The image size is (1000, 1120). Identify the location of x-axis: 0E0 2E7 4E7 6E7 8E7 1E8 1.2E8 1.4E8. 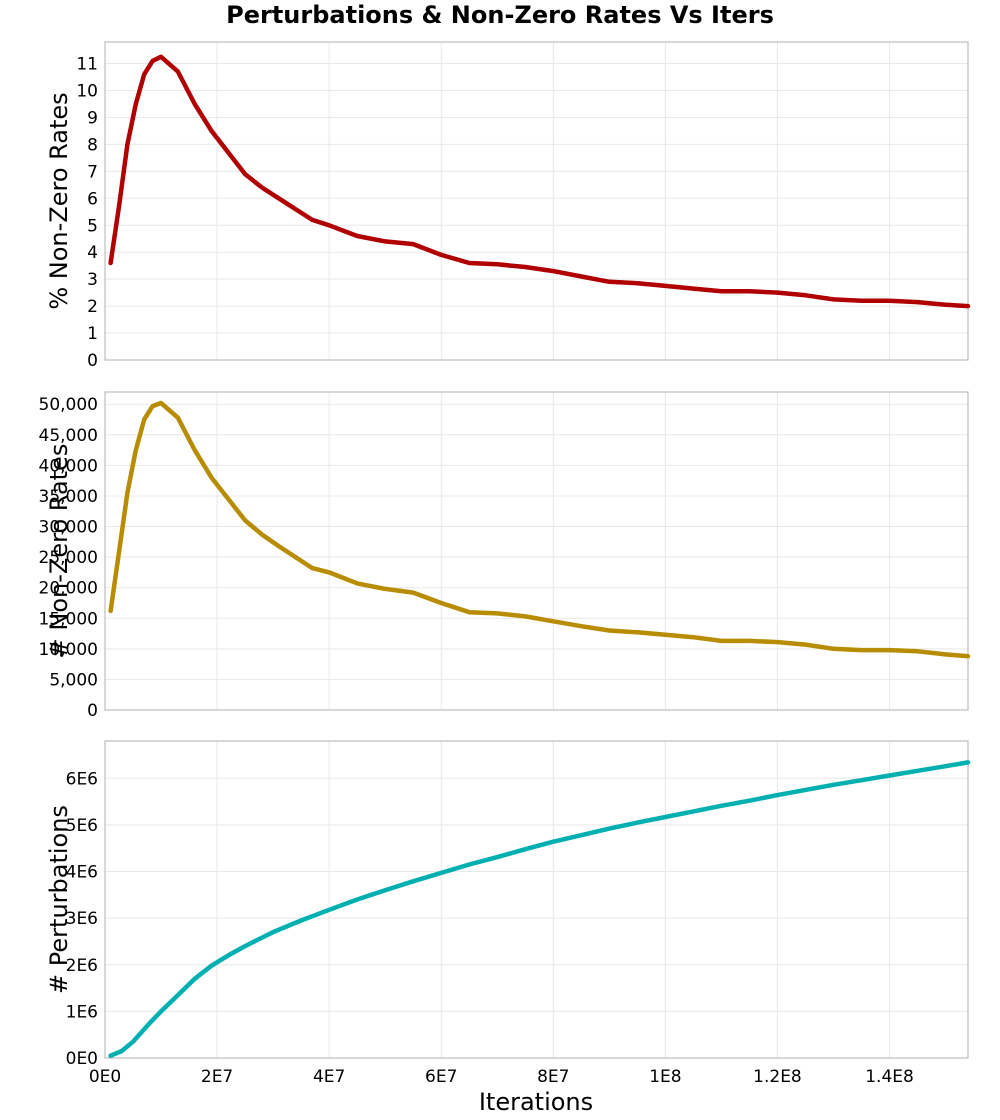
(501, 1077).